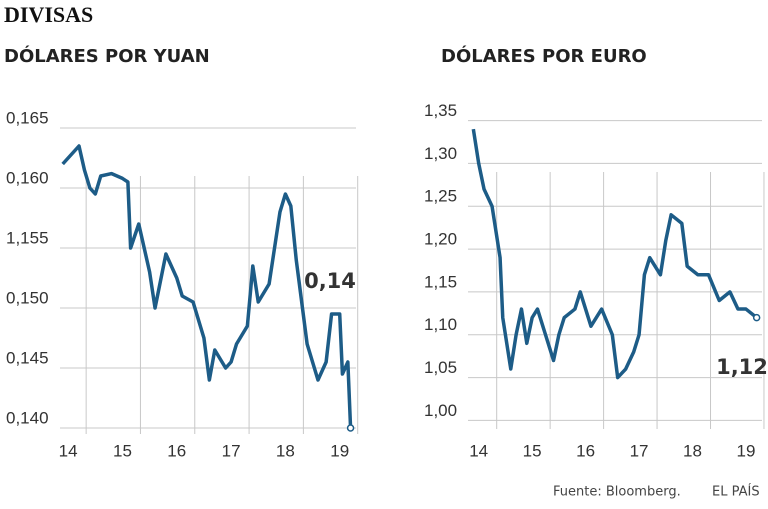 This screenshot has height=509, width=768. Describe the element at coordinates (440, 239) in the screenshot. I see `y-tick-label: 1,20` at that location.